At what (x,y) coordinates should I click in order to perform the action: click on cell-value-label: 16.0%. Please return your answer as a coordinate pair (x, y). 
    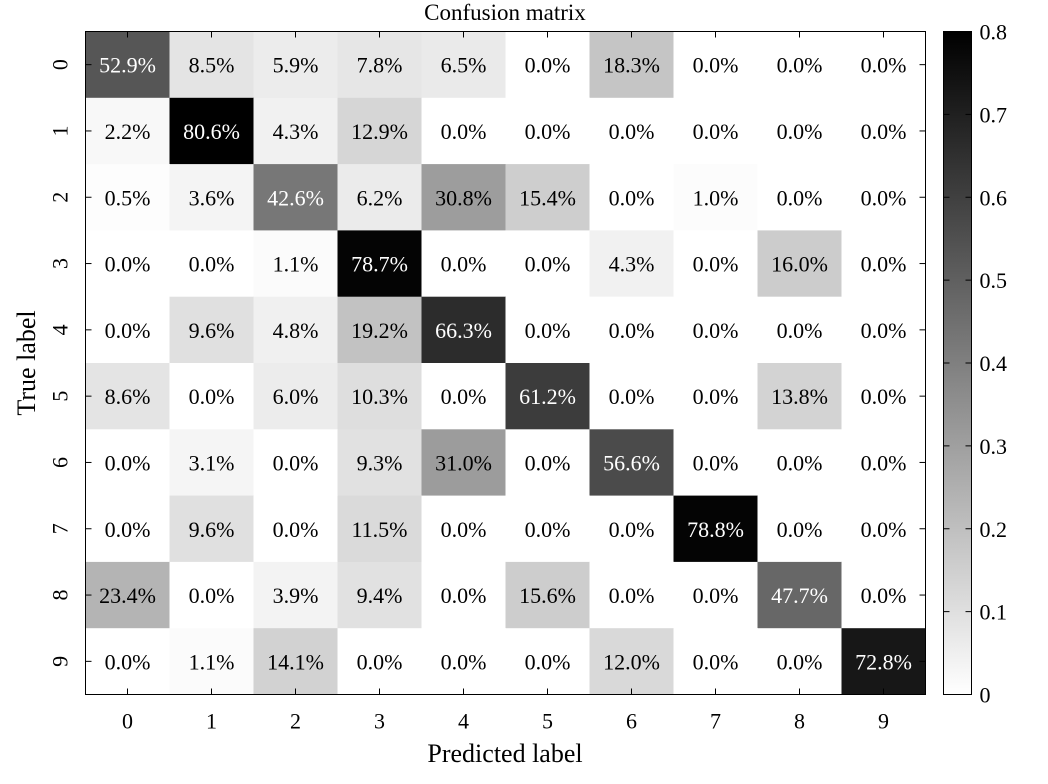
    Looking at the image, I should click on (799, 264).